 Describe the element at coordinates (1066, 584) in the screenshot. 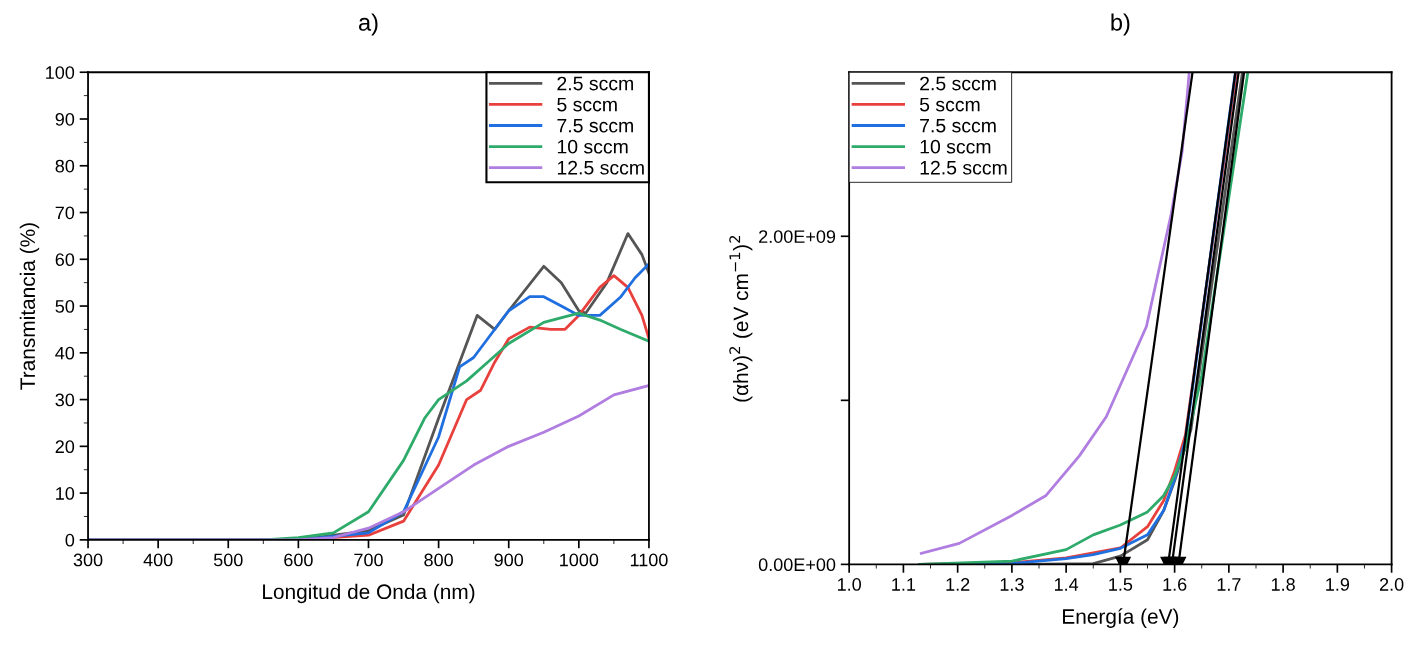

I see `x-tick-label: 1.4` at that location.